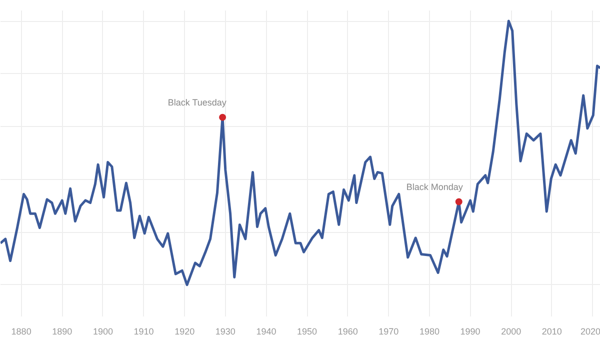  I want to click on x-tick-label: 1990, so click(470, 331).